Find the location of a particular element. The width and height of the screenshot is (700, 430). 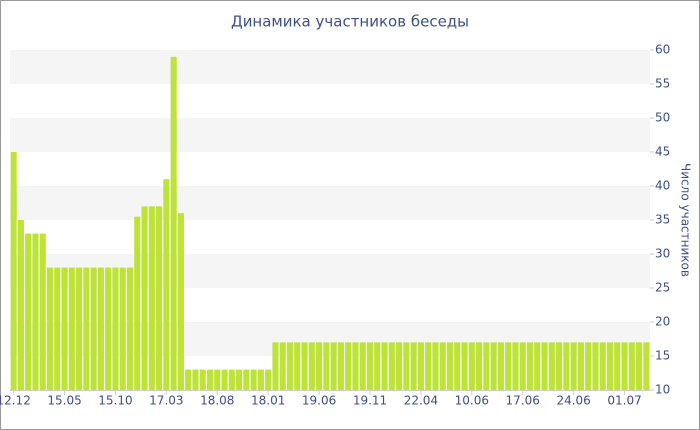

x-tick-label: 18.08 is located at coordinates (217, 401).